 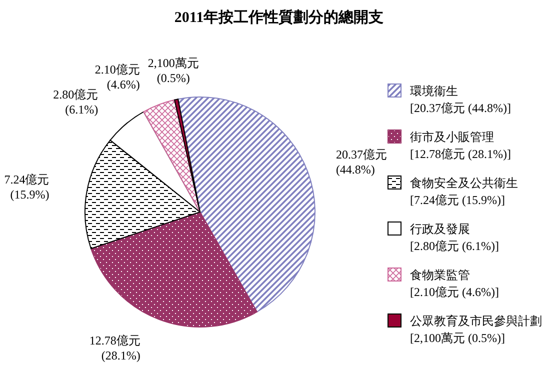 I want to click on data-label: 2,100萬元 (0.5%), so click(x=173, y=70).